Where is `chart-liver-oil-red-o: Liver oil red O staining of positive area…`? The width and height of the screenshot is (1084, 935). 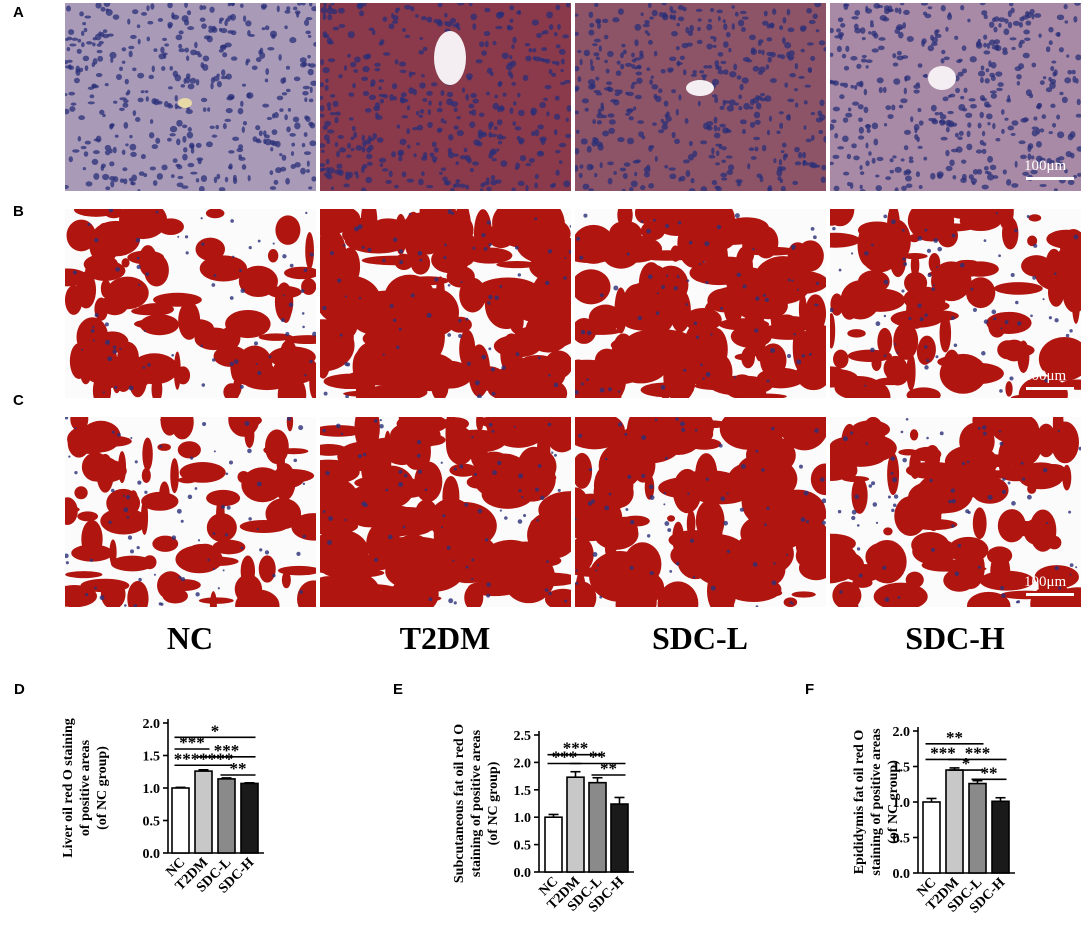 chart-liver-oil-red-o: Liver oil red O staining of positive area… is located at coordinates (205, 812).